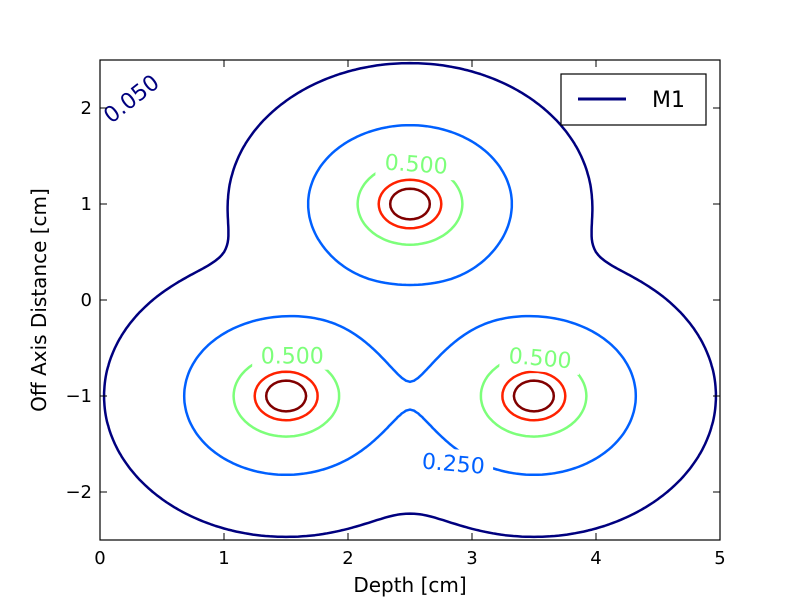 The width and height of the screenshot is (800, 600). I want to click on x-axis-label: Depth [cm], so click(409, 585).